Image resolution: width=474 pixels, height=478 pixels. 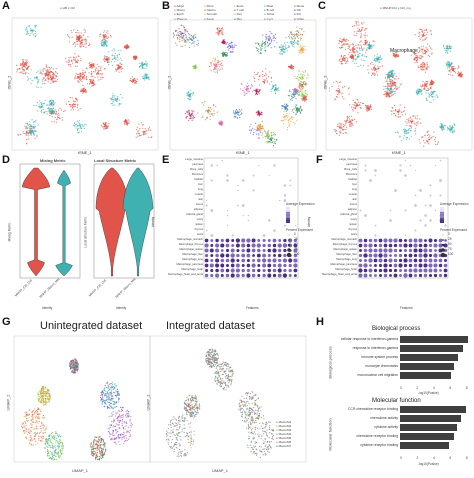 What do you see at coordinates (47, 308) in the screenshot?
I see `violin-left-xlabel: Identity` at bounding box center [47, 308].